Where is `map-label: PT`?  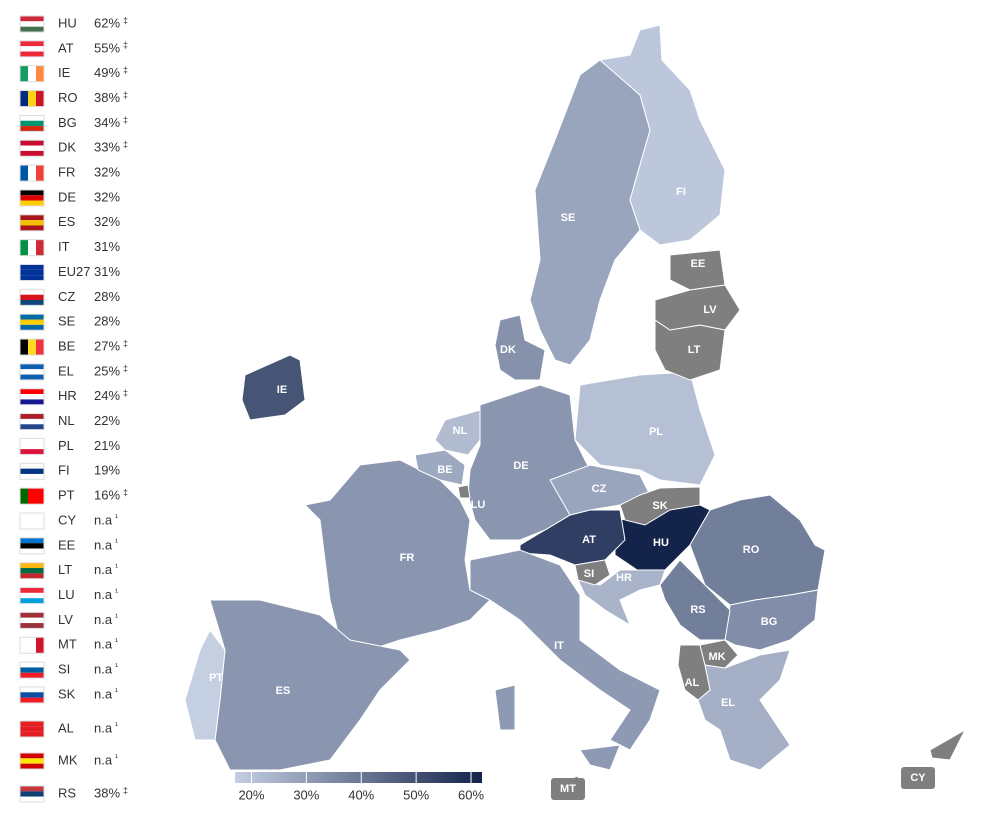 map-label: PT is located at coordinates (216, 678).